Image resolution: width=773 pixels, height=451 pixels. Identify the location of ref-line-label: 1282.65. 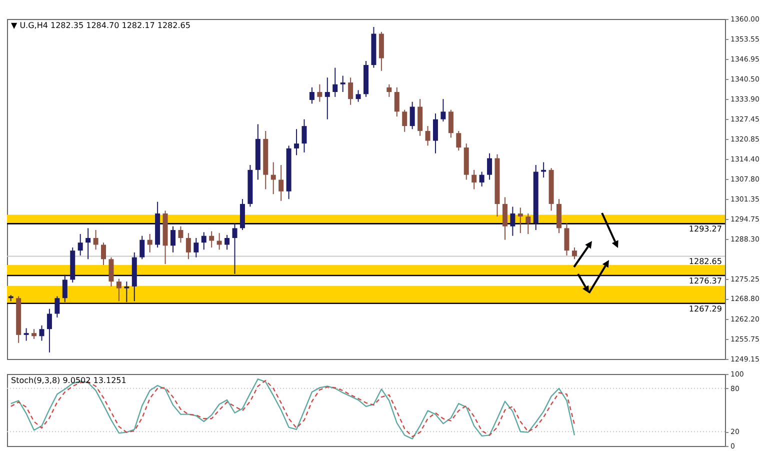
(705, 261).